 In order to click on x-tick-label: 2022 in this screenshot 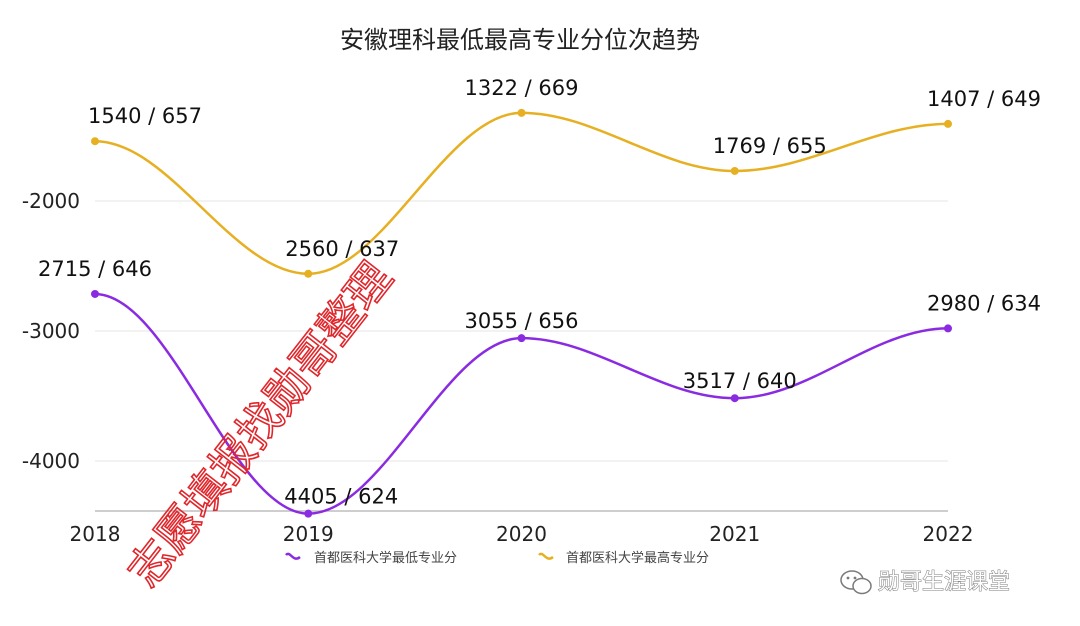, I will do `click(948, 534)`.